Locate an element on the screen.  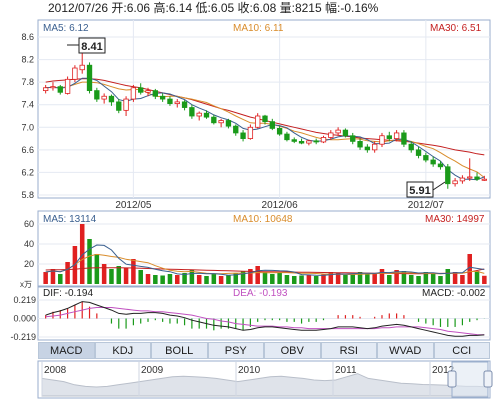
tab-psy: PSY is located at coordinates (235, 350).